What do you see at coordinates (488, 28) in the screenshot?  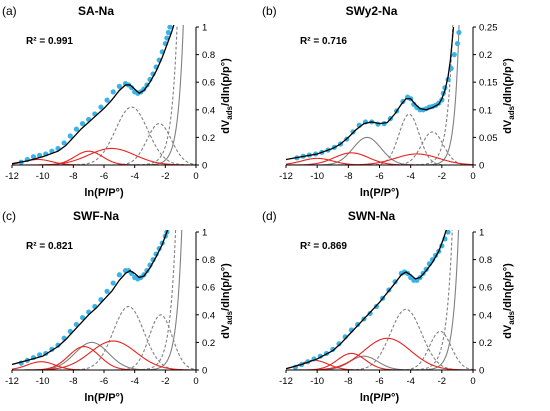 I see `y-tick-label: 0.25` at bounding box center [488, 28].